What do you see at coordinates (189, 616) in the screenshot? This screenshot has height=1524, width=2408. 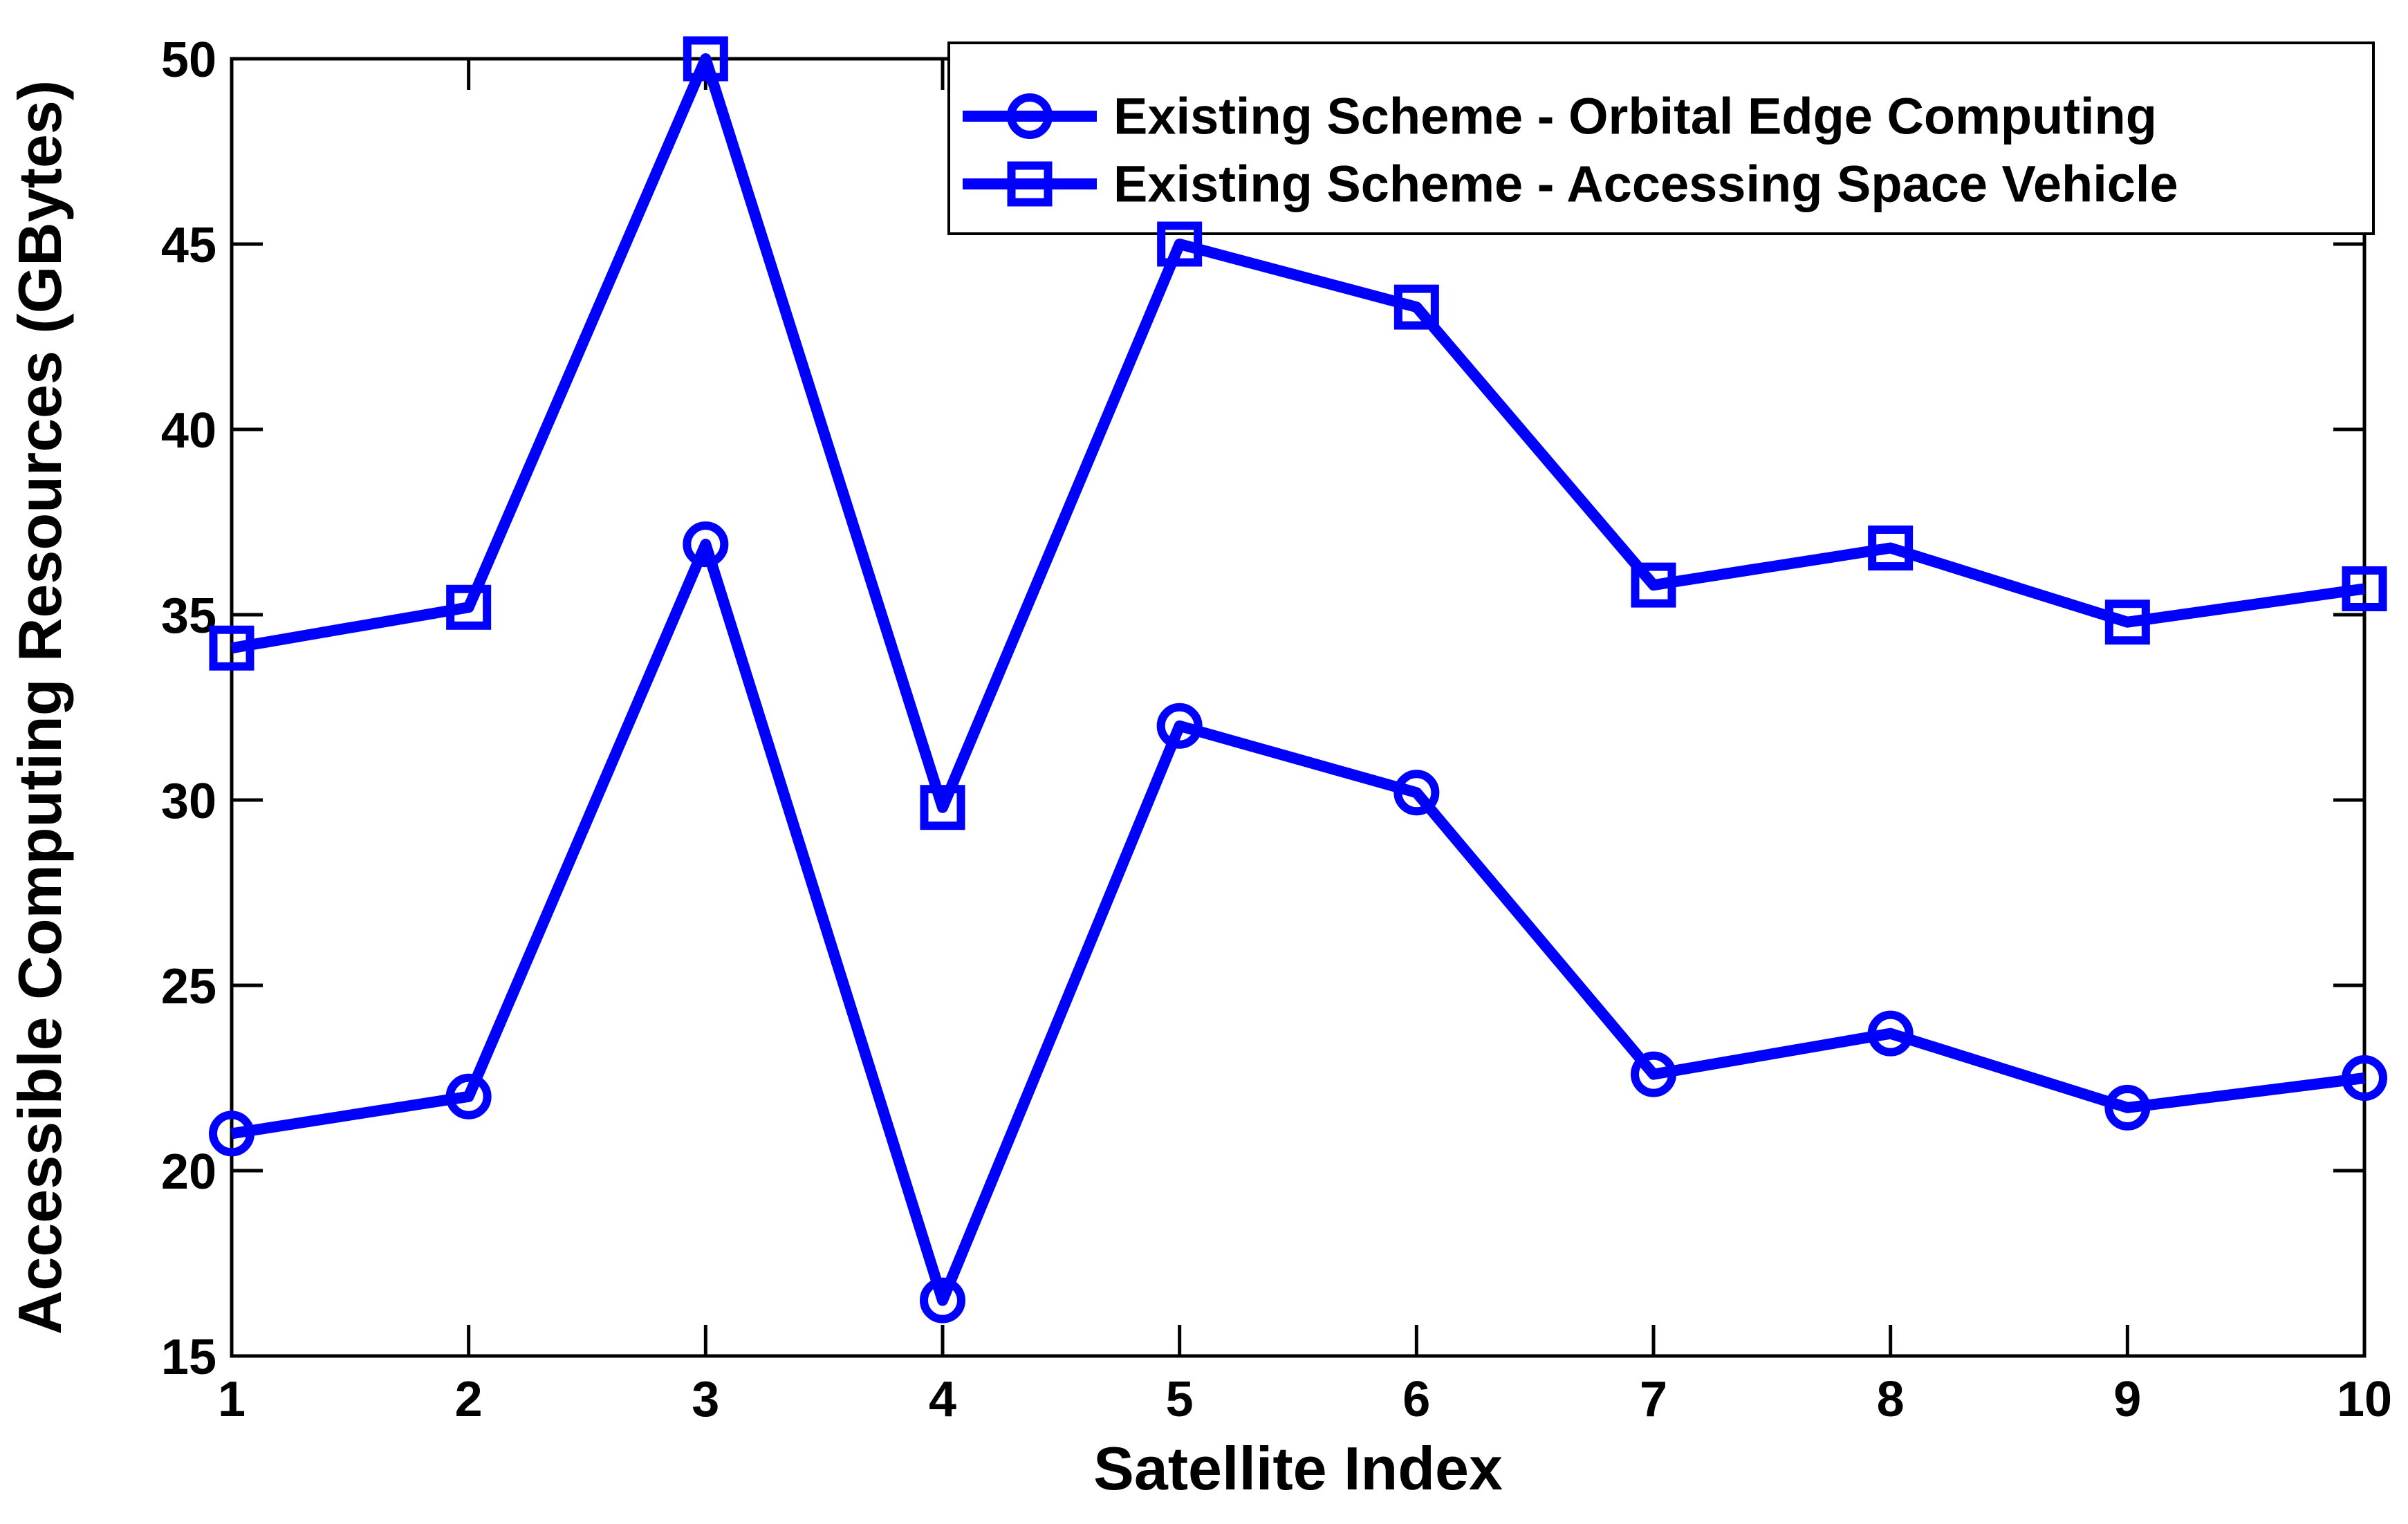 I see `y-tick-label: 35` at bounding box center [189, 616].